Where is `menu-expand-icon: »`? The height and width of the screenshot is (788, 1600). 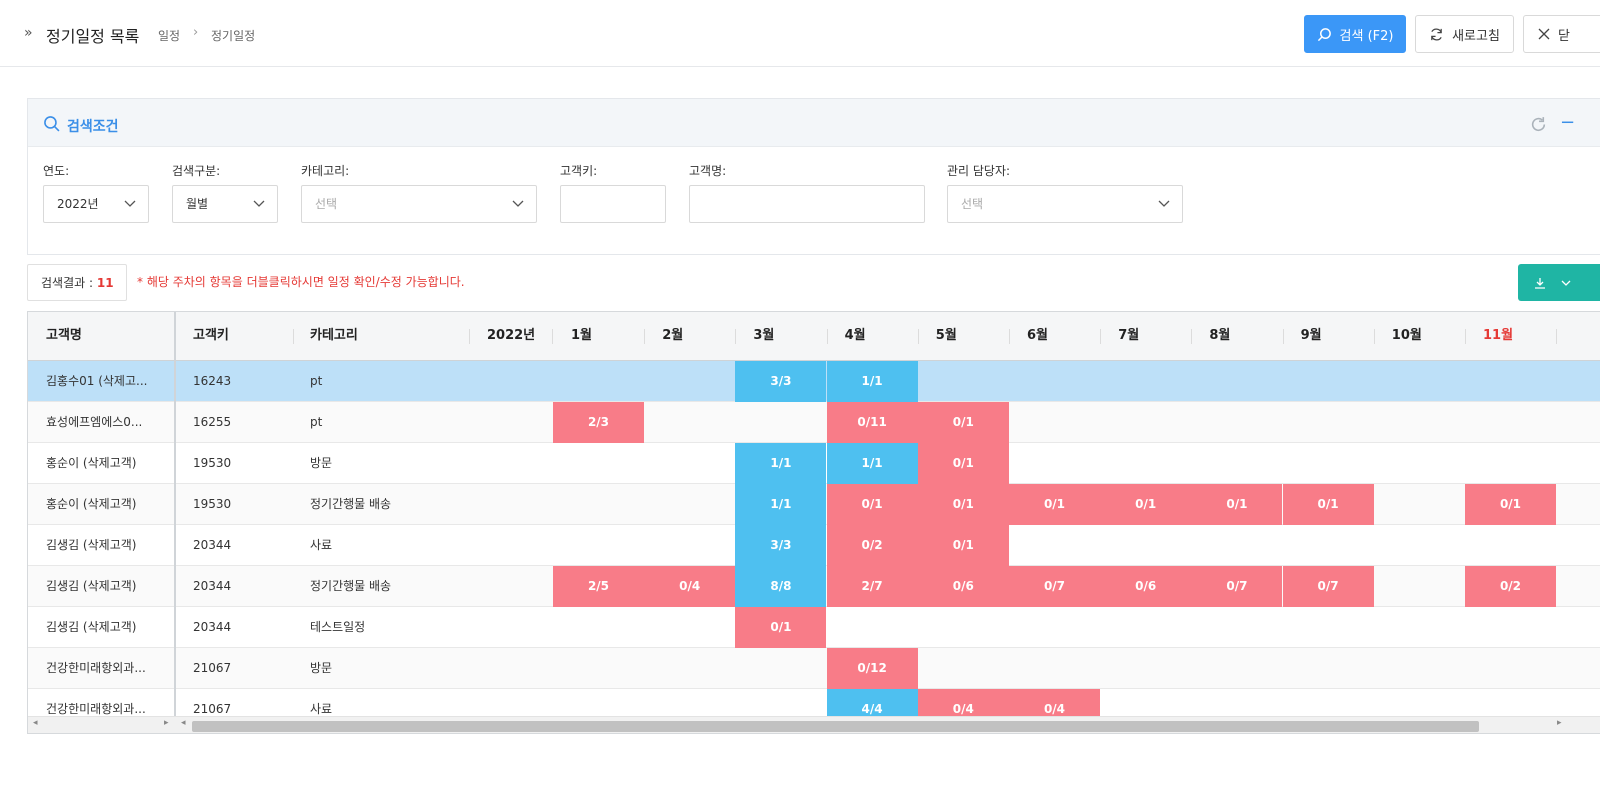 menu-expand-icon: » is located at coordinates (28, 33).